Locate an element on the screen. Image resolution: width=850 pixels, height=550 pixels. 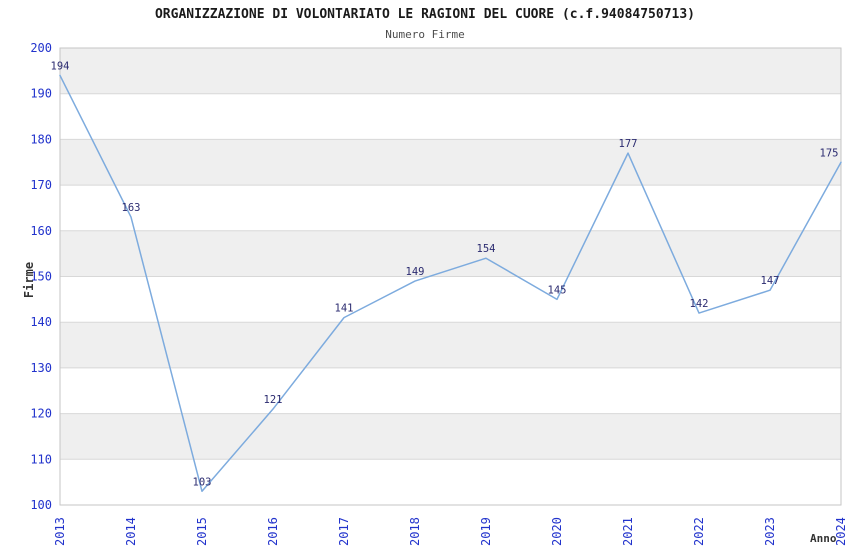
x-tick-label: 2021 is located at coordinates (628, 531).